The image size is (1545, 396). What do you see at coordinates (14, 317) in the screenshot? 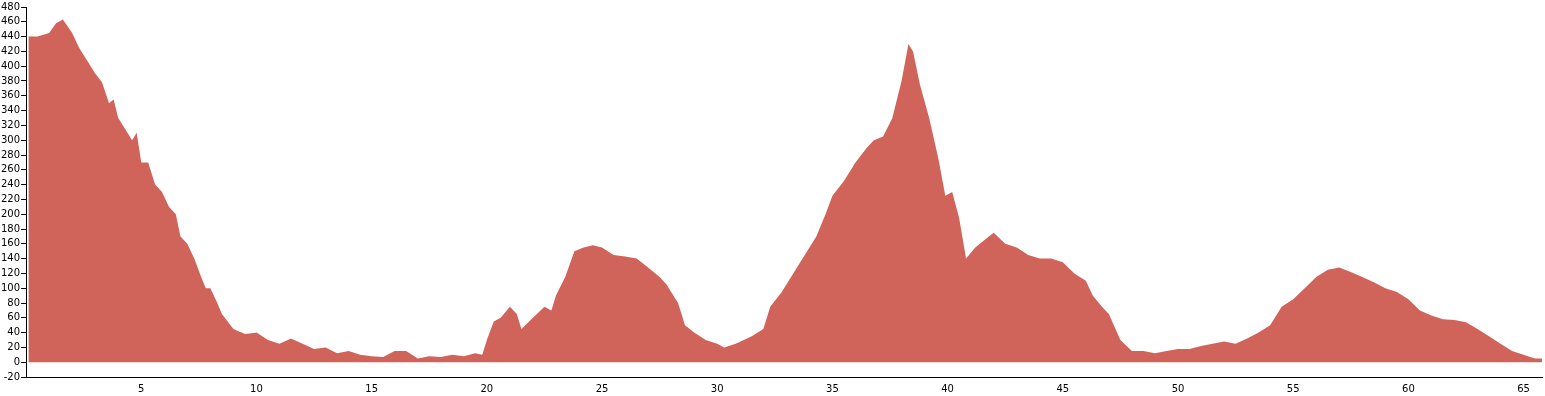
I see `y-tick-label: 60` at bounding box center [14, 317].